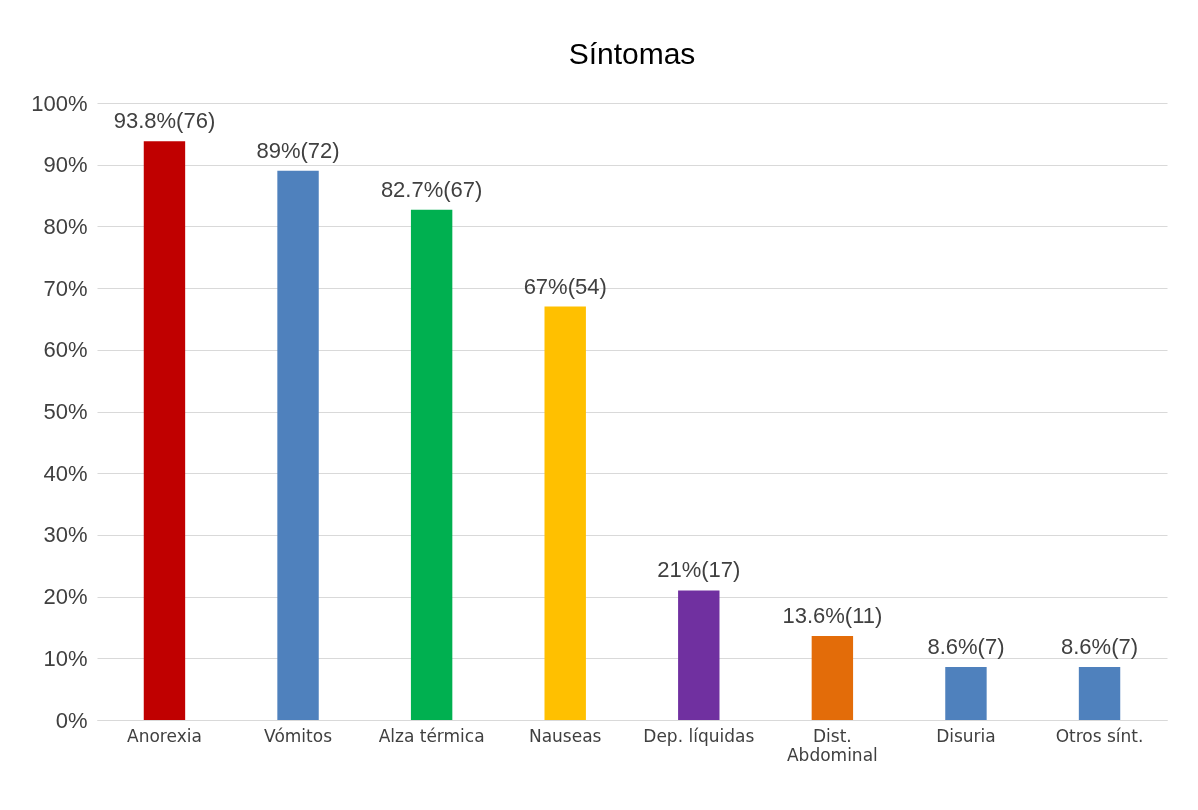 The width and height of the screenshot is (1198, 810). I want to click on y-tick-label: 0%, so click(71, 720).